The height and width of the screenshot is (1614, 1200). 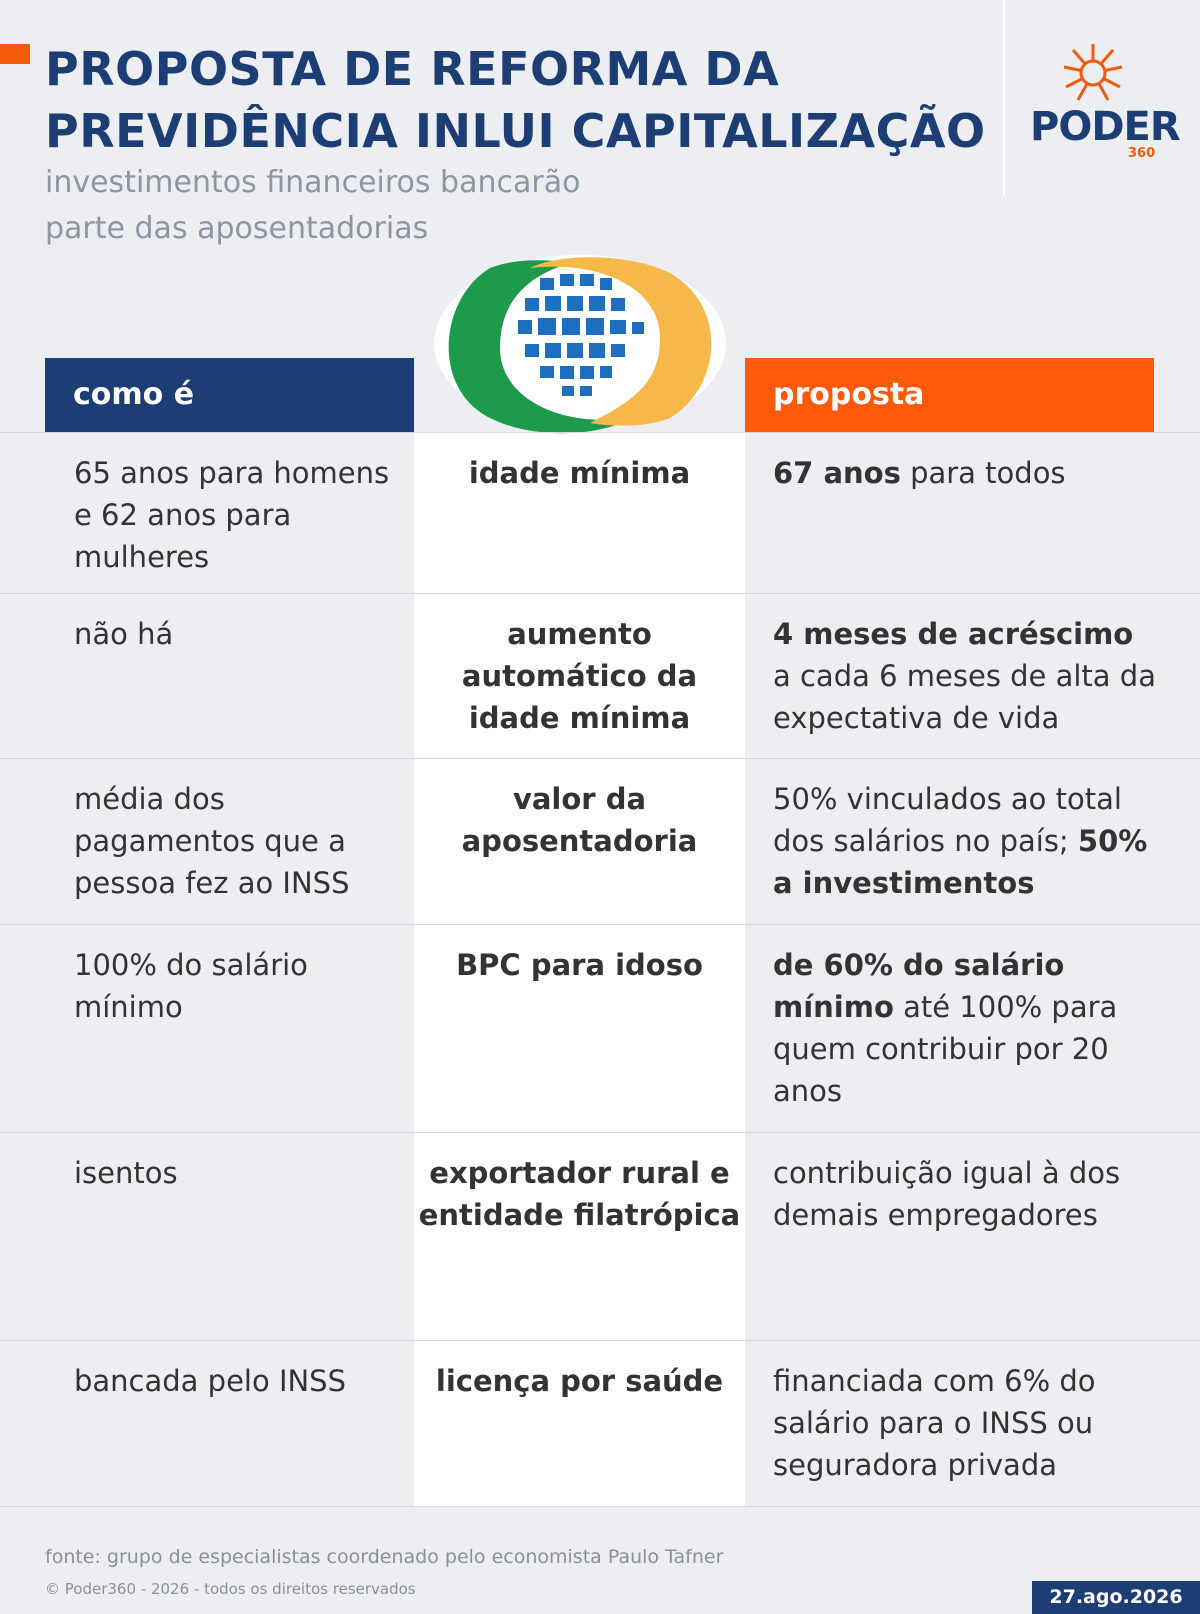 What do you see at coordinates (953, 634) in the screenshot?
I see `proposal-text: 4 meses de acréscimo` at bounding box center [953, 634].